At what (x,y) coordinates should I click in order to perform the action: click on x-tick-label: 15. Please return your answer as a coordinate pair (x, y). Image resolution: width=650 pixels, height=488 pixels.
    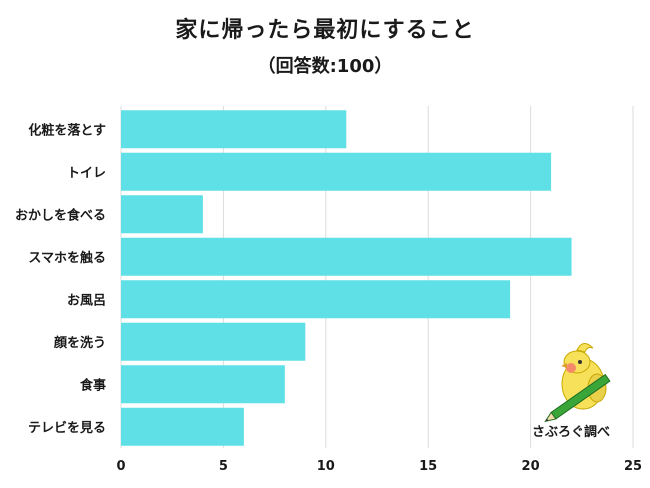
    Looking at the image, I should click on (428, 466).